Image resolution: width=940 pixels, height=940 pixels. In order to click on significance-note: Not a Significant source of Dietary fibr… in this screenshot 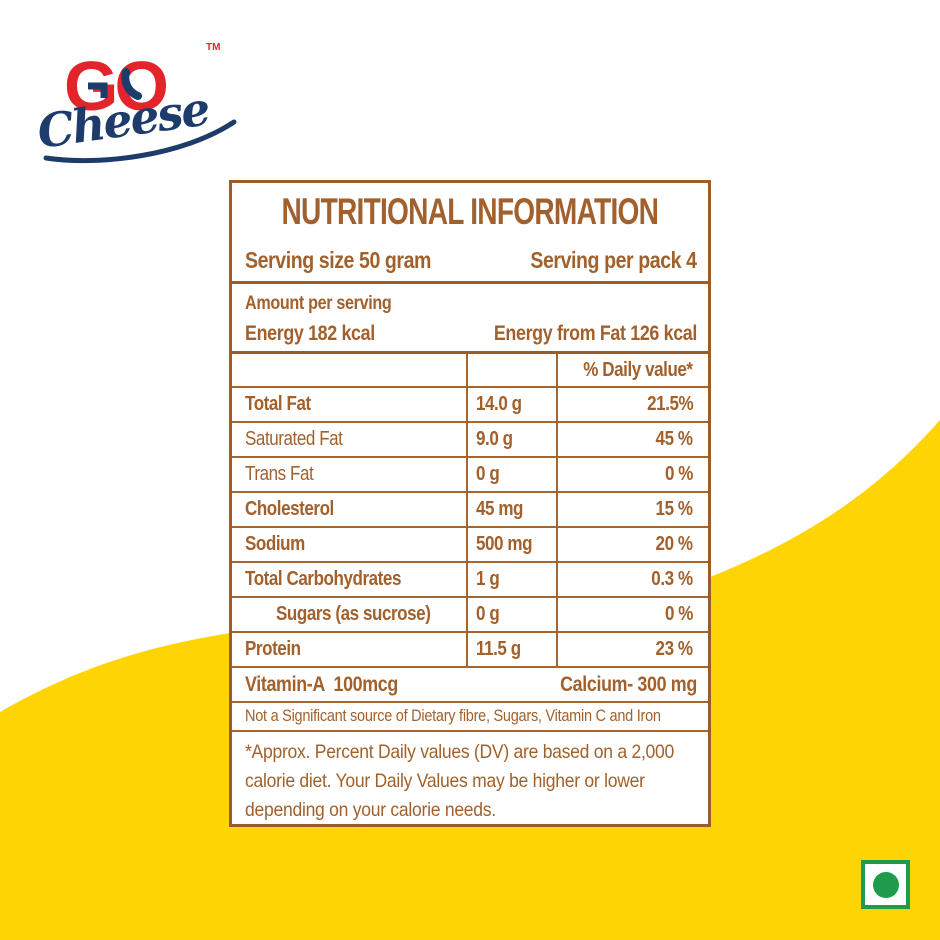, I will do `click(453, 716)`.